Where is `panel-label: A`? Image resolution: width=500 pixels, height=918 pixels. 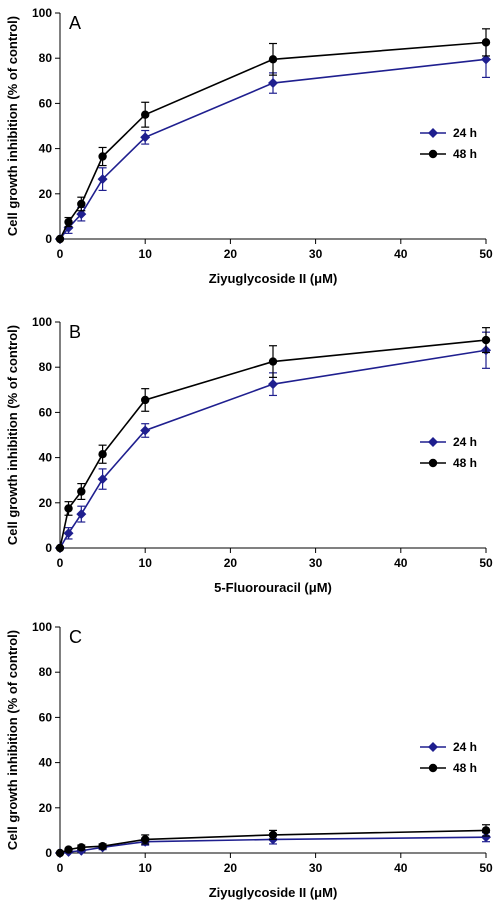
panel-label: A is located at coordinates (75, 23).